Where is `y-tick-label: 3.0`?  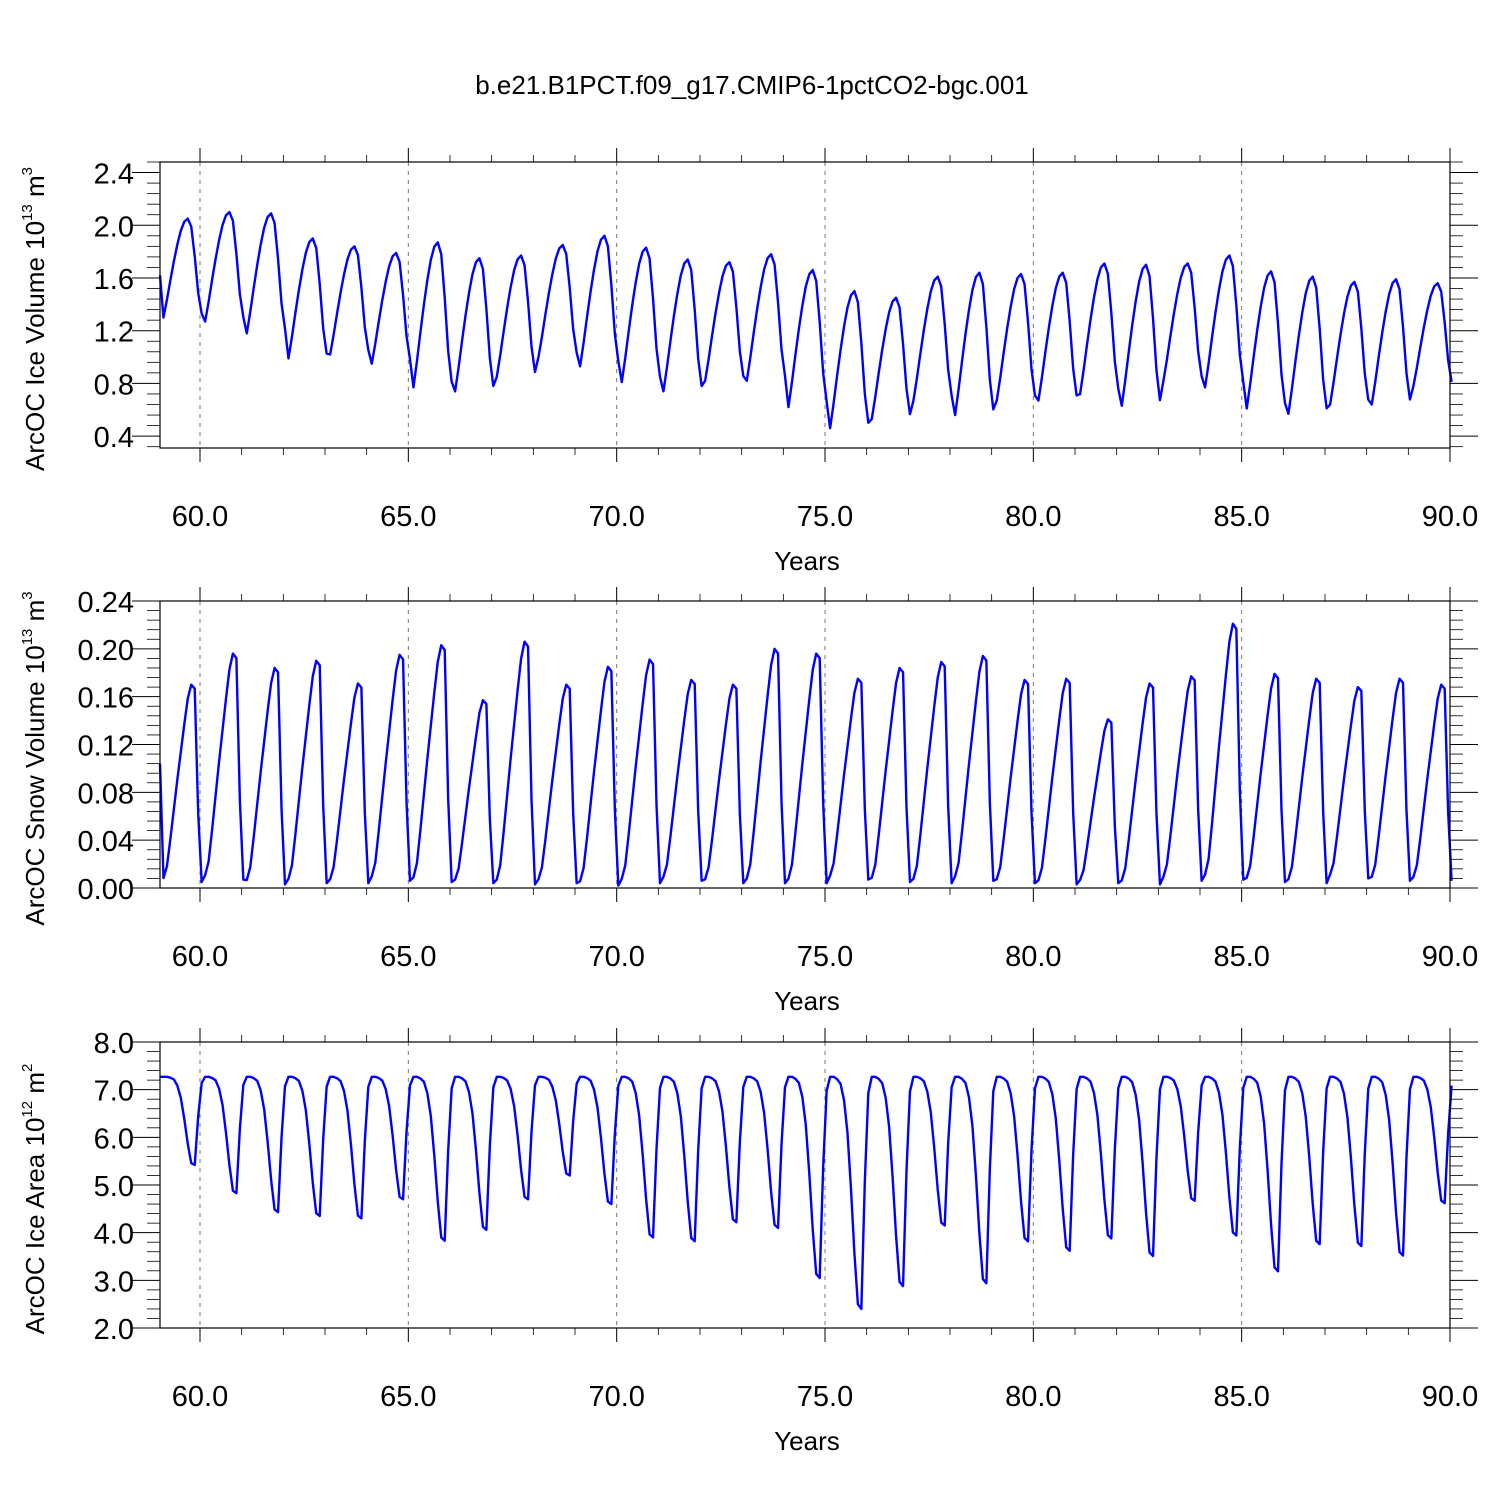
y-tick-label: 3.0 is located at coordinates (114, 1282).